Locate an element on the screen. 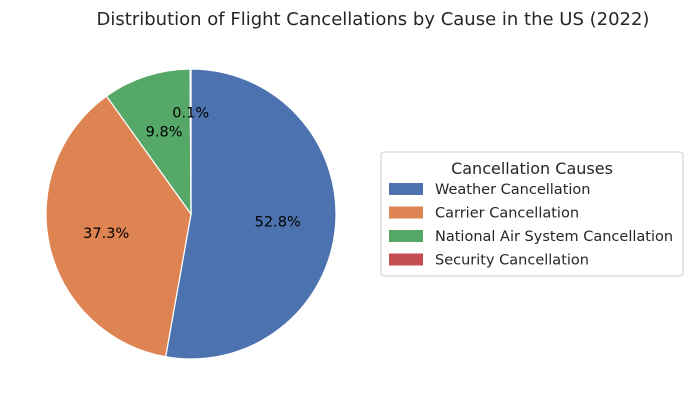 The image size is (693, 406). legend-label-1: Weather Cancellation is located at coordinates (512, 190).